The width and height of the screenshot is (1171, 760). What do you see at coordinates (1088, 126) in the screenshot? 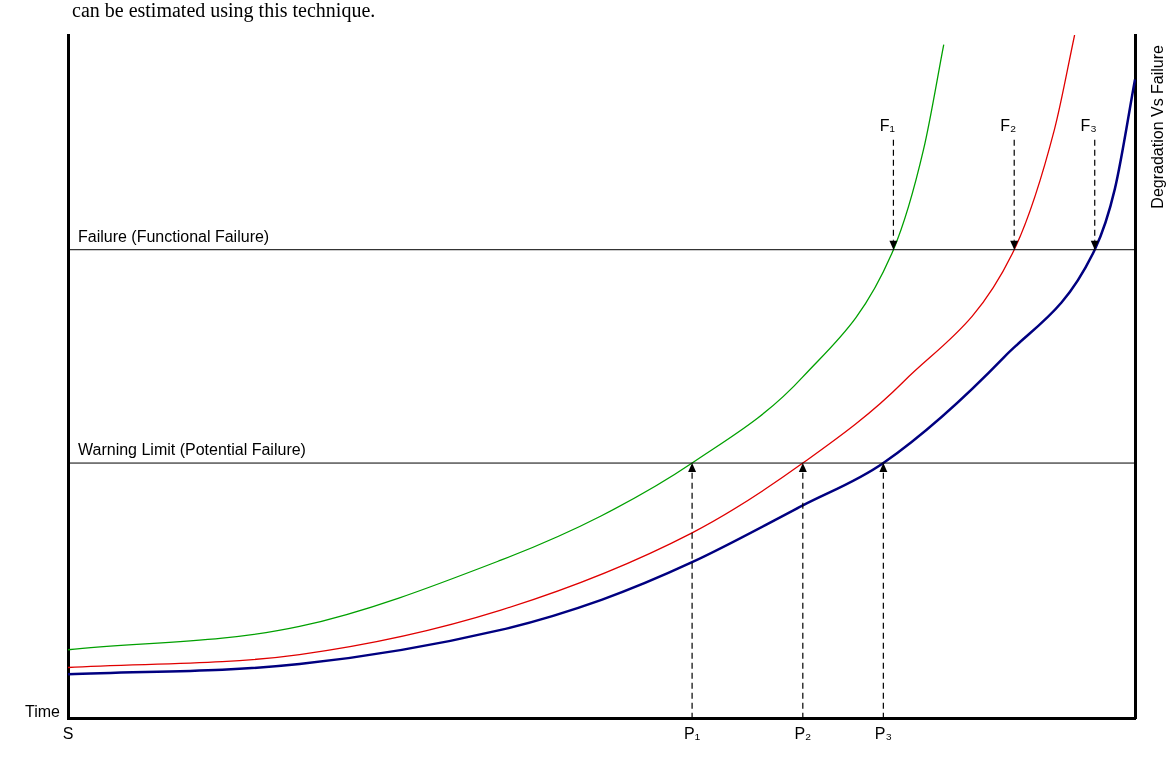
I see `annotation: F₃` at bounding box center [1088, 126].